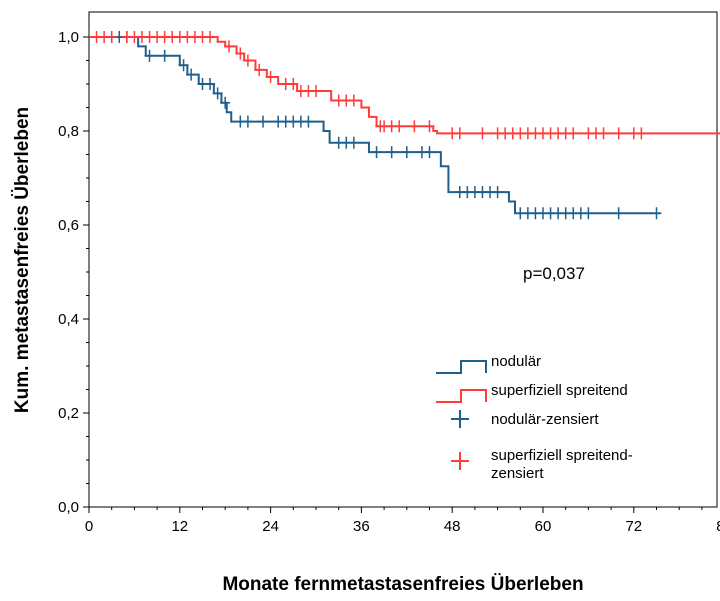 The image size is (720, 601). I want to click on y-tick-label: 0,6, so click(68, 225).